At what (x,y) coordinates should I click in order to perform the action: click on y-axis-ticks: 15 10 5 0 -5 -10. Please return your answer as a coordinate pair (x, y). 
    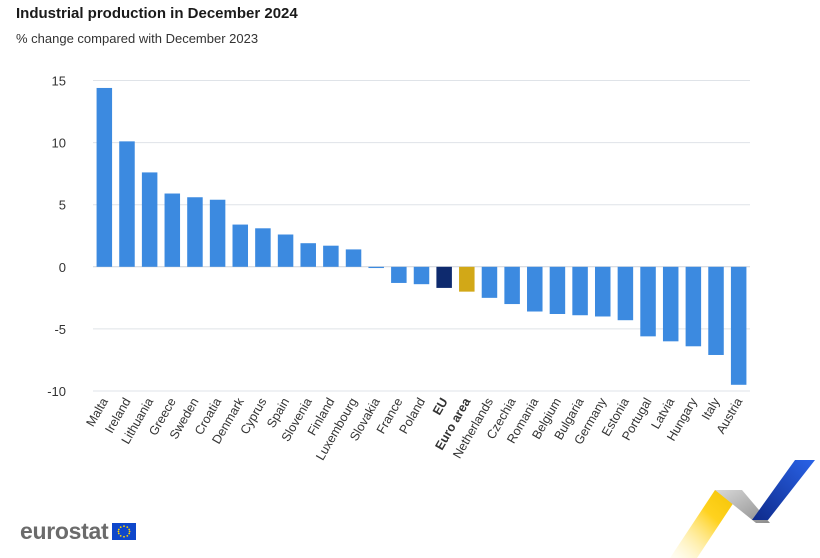
    Looking at the image, I should click on (56, 237).